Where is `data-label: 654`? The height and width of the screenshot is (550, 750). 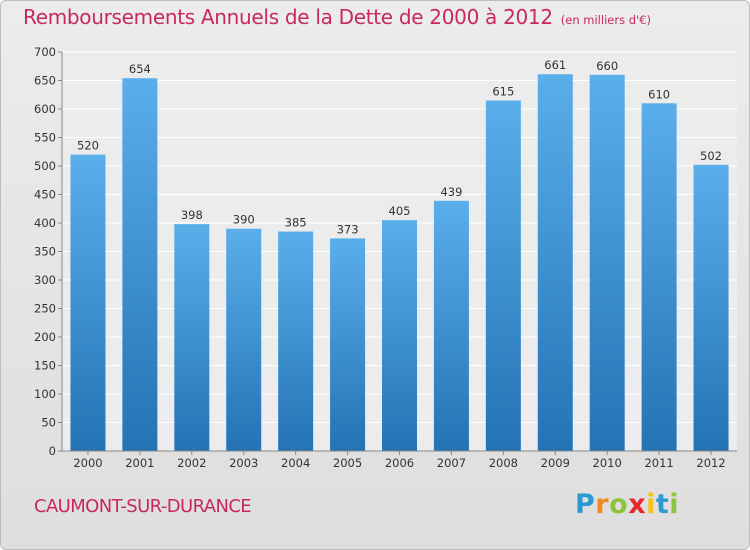
data-label: 654 is located at coordinates (140, 69).